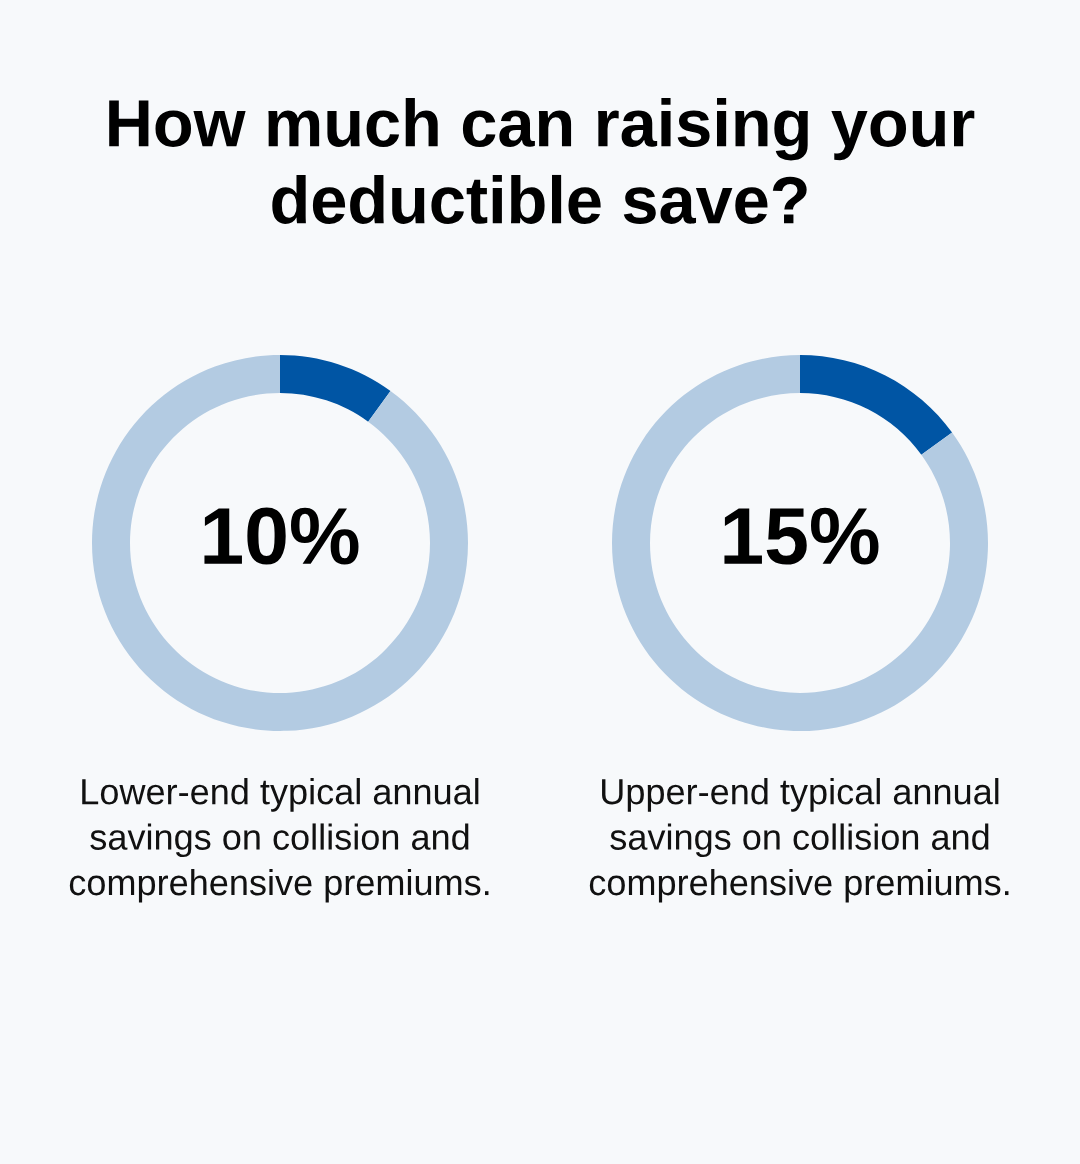 The height and width of the screenshot is (1164, 1080). What do you see at coordinates (281, 536) in the screenshot?
I see `data-label: 10%` at bounding box center [281, 536].